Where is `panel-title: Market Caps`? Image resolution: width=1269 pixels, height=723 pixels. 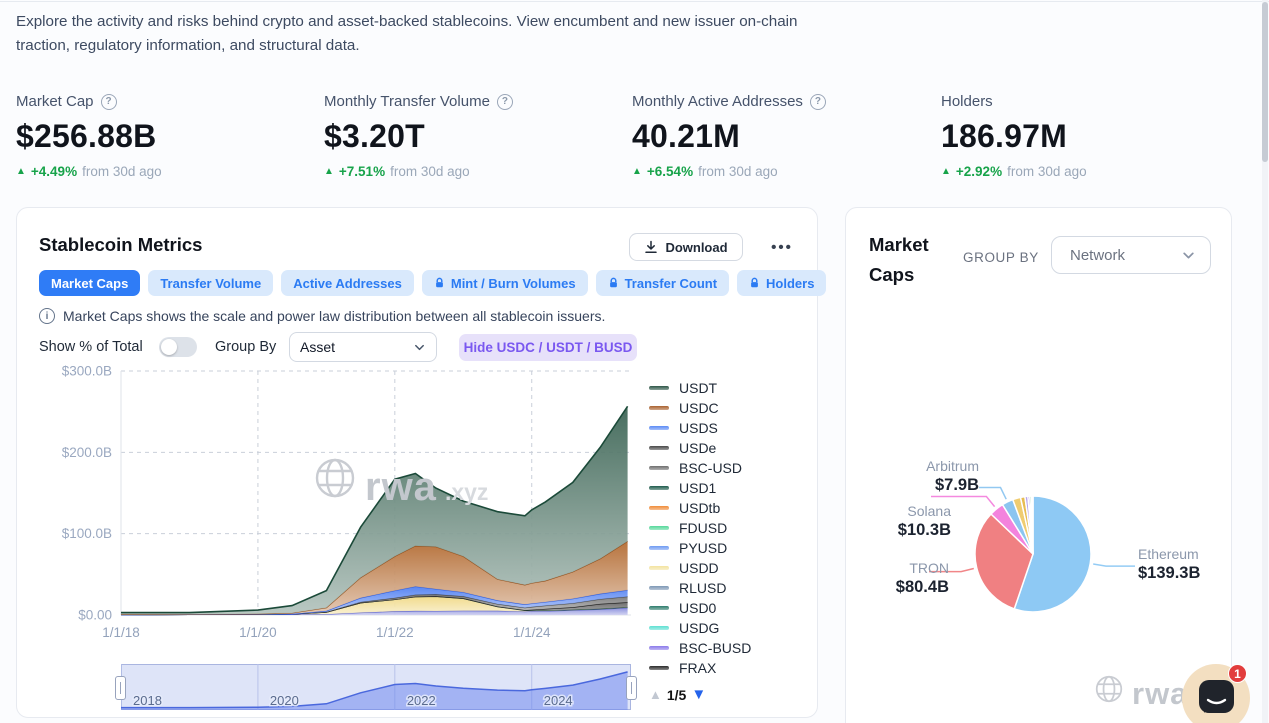 panel-title: Market Caps is located at coordinates (899, 259).